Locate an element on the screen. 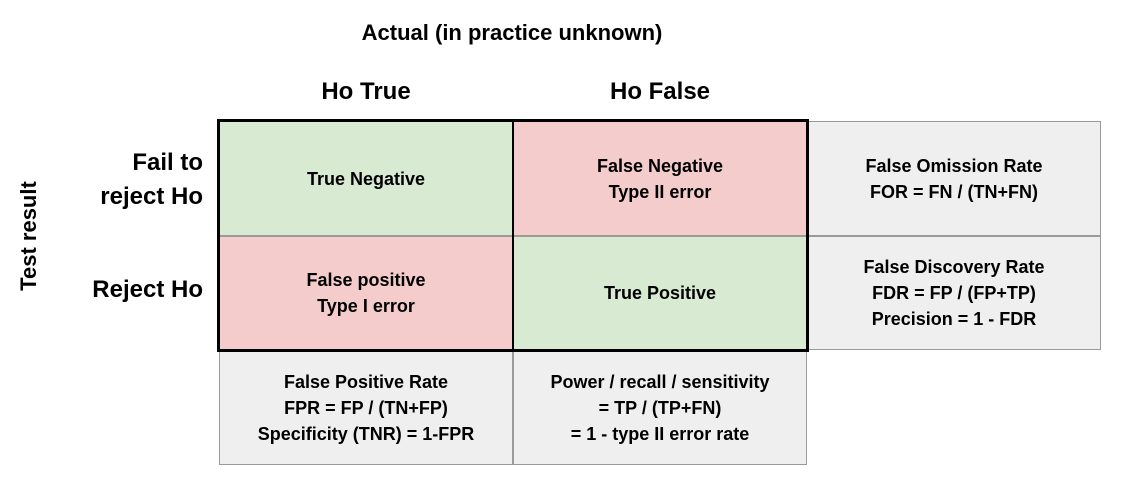 Image resolution: width=1124 pixels, height=488 pixels. cell-line: Type I error is located at coordinates (366, 306).